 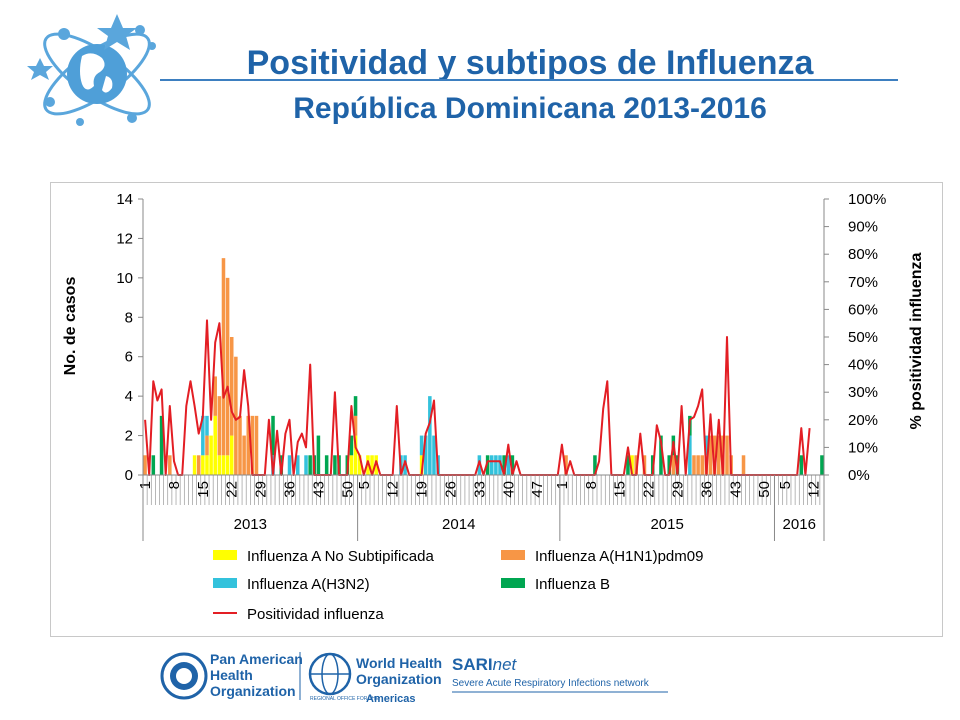 I want to click on x-tick-label: 19, so click(x=422, y=489).